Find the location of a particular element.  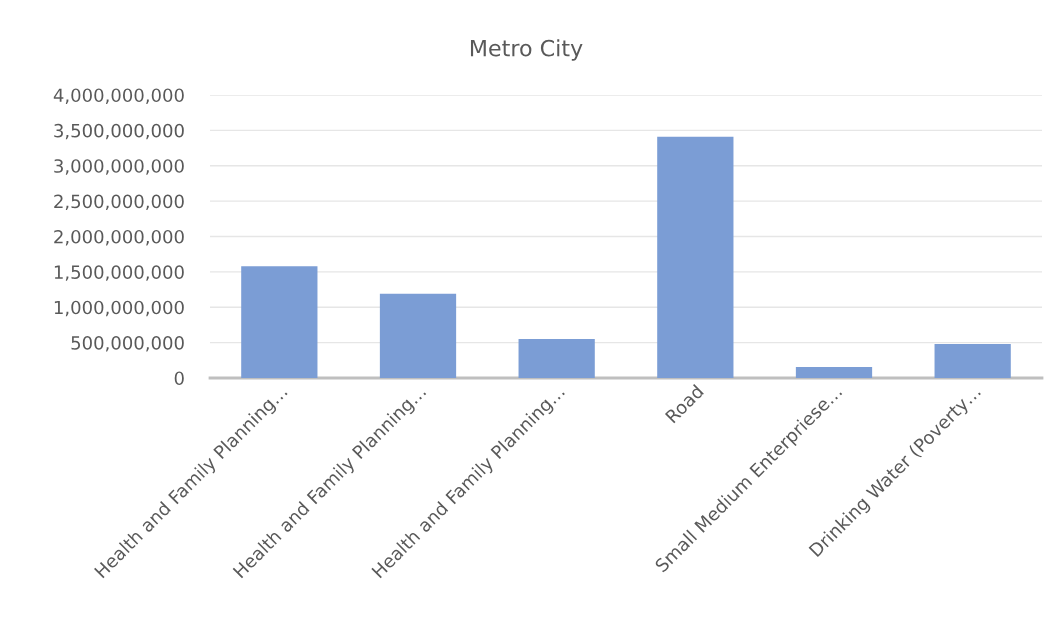

y-tick-label: 1,500,000,000 is located at coordinates (119, 273).